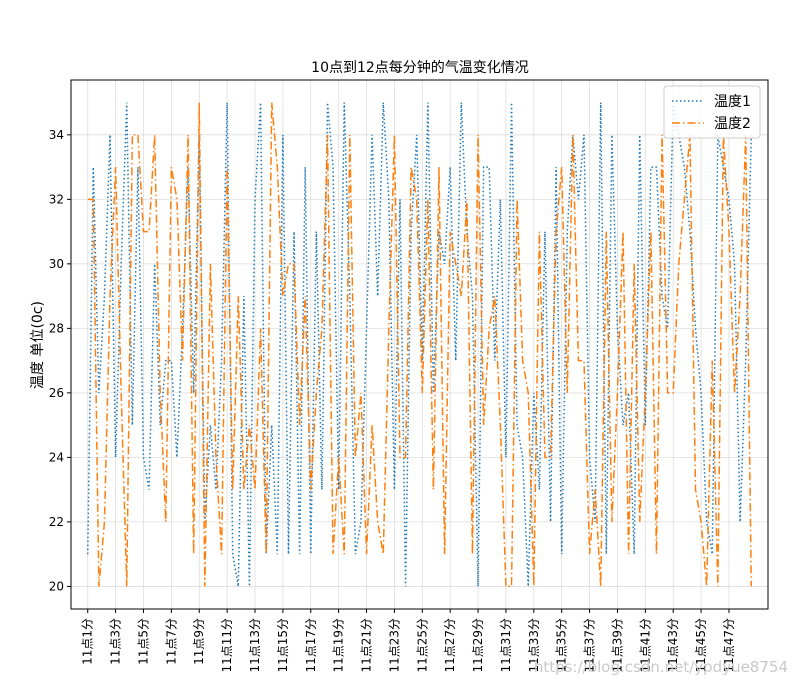  I want to click on watermark-text: https://blog.csdn.net/ypdyue8754, so click(661, 667).